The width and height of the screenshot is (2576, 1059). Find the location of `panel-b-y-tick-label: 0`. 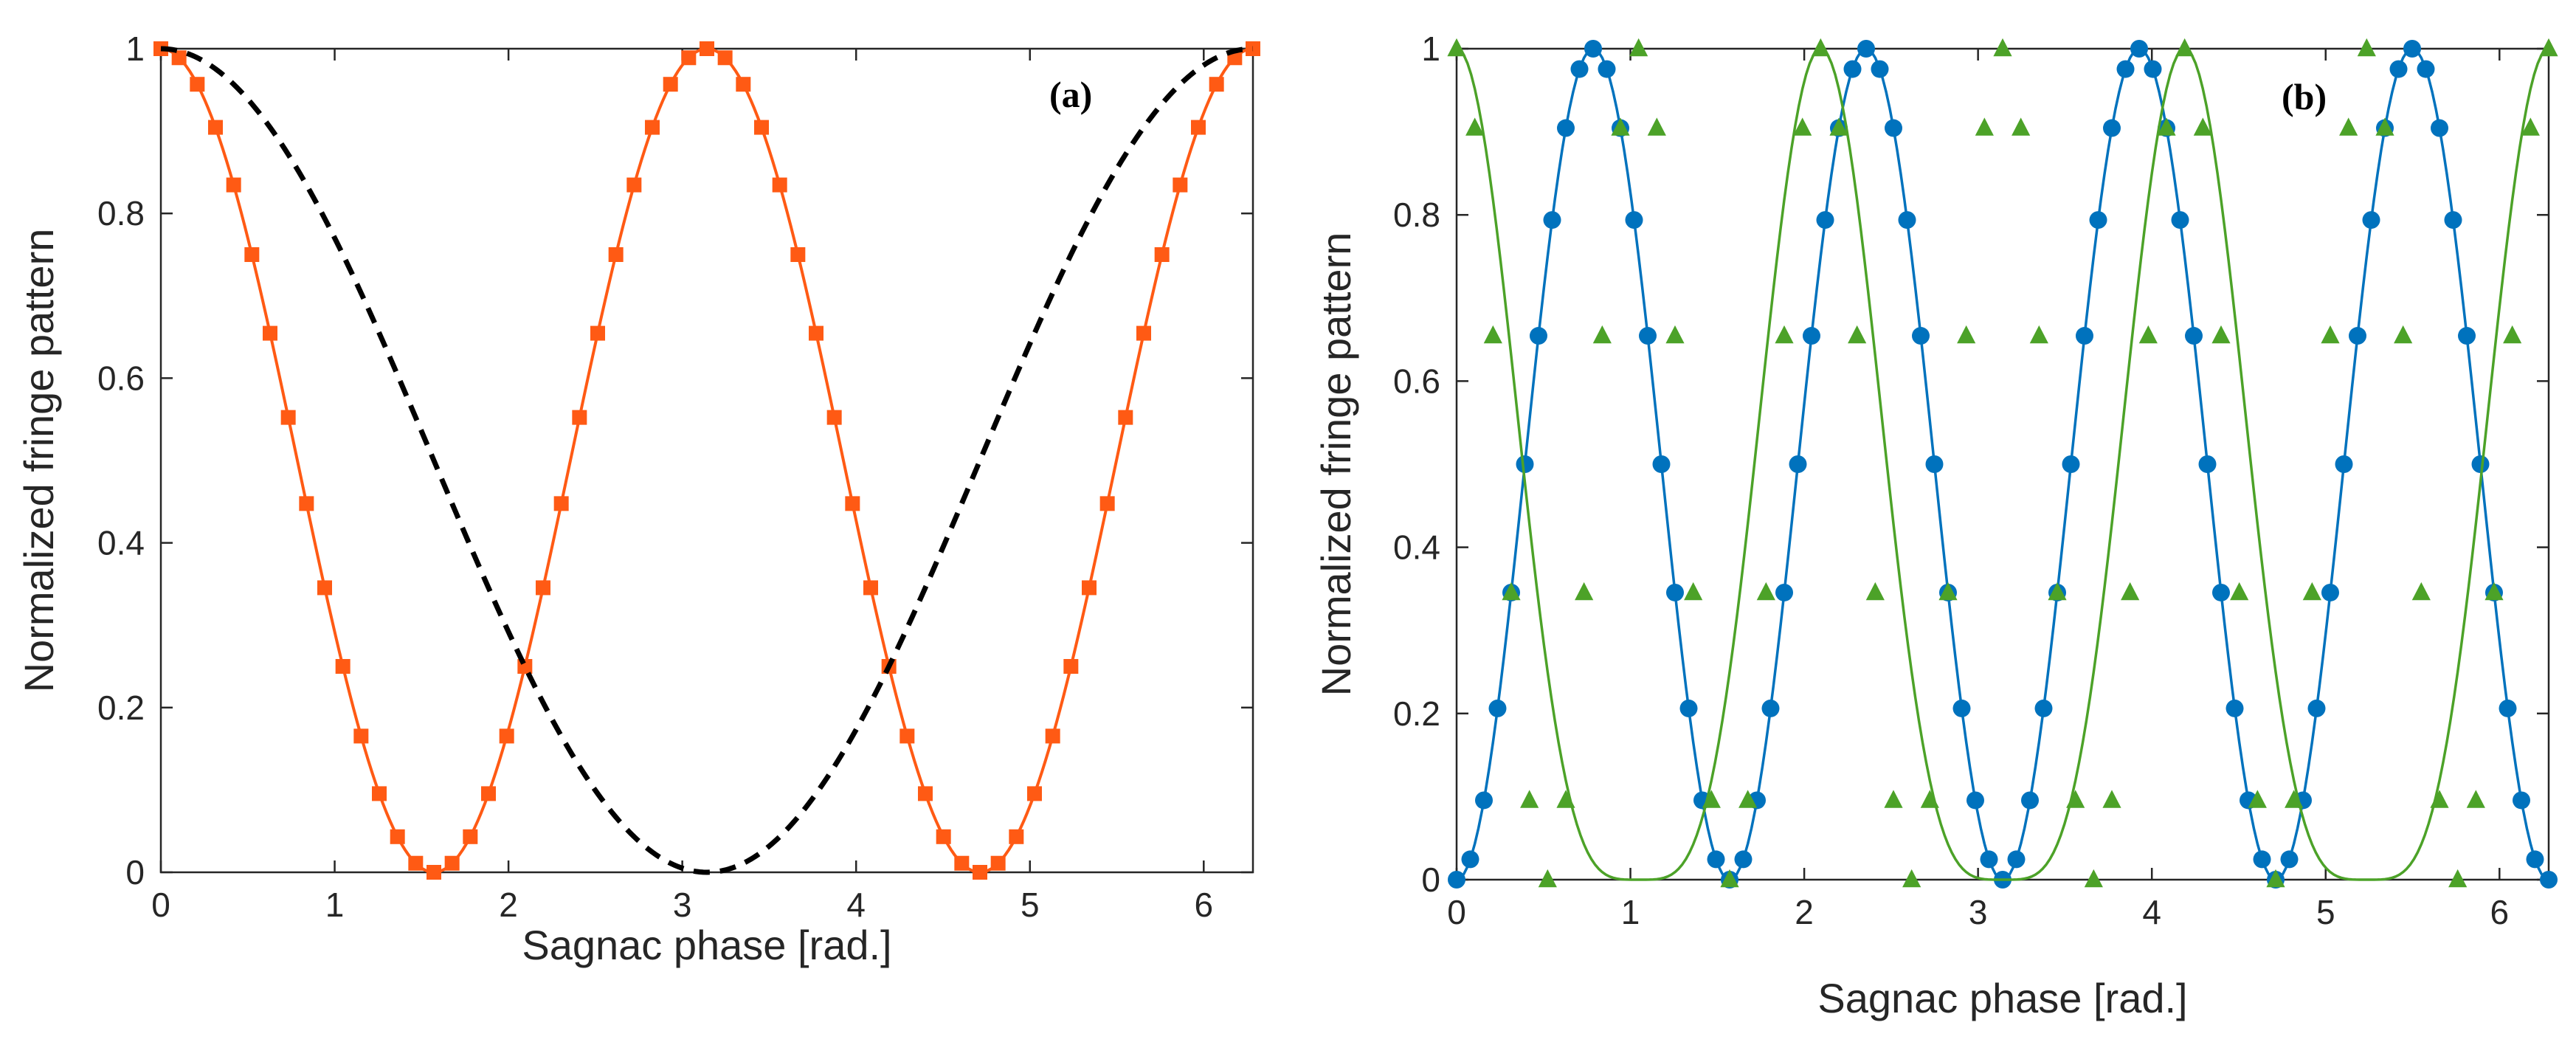

panel-b-y-tick-label: 0 is located at coordinates (1430, 879).